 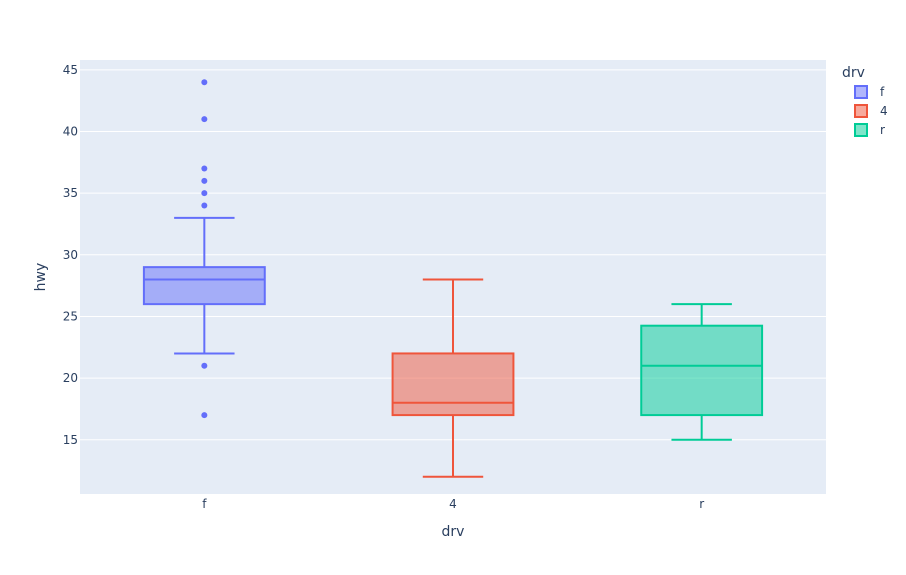 I want to click on legend-label-4: 4, so click(x=884, y=111).